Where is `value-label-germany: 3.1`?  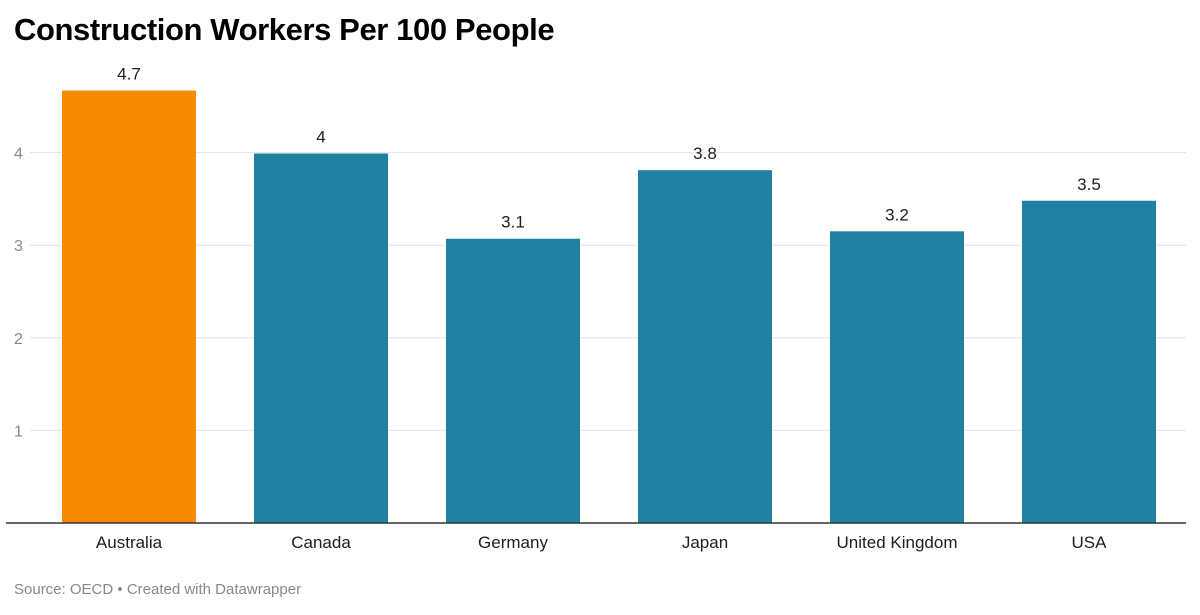 value-label-germany: 3.1 is located at coordinates (513, 222).